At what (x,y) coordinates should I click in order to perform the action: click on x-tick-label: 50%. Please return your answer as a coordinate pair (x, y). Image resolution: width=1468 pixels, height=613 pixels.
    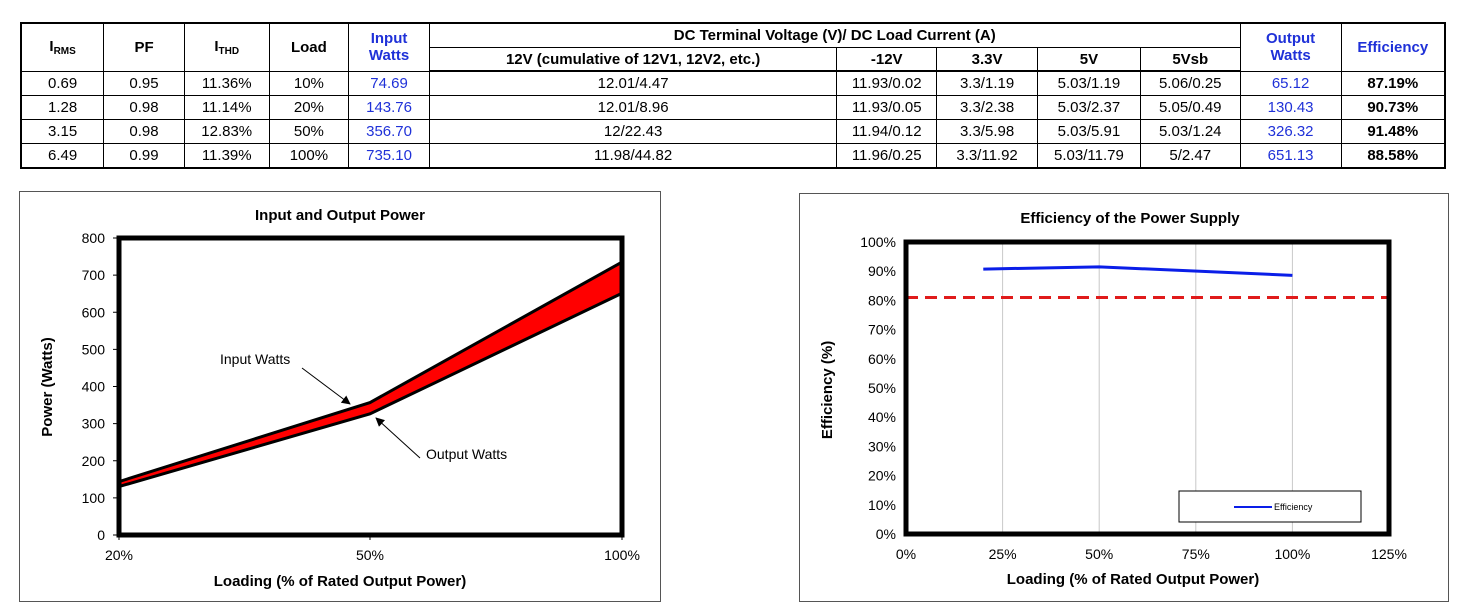
    Looking at the image, I should click on (370, 555).